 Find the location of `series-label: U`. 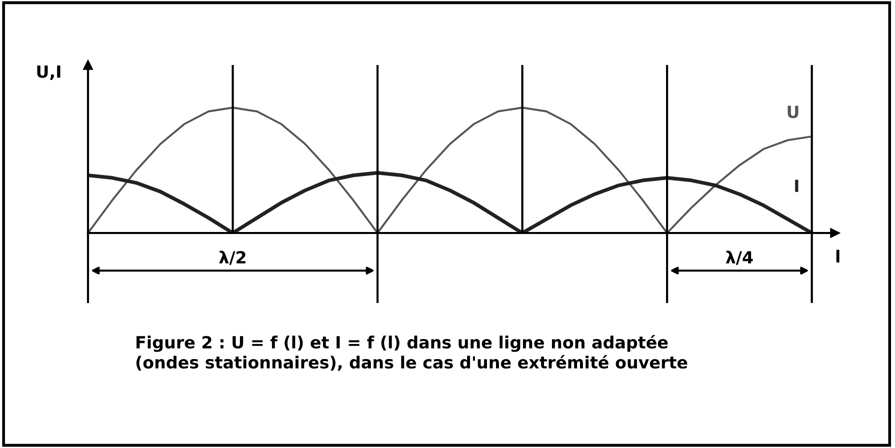

series-label: U is located at coordinates (793, 112).